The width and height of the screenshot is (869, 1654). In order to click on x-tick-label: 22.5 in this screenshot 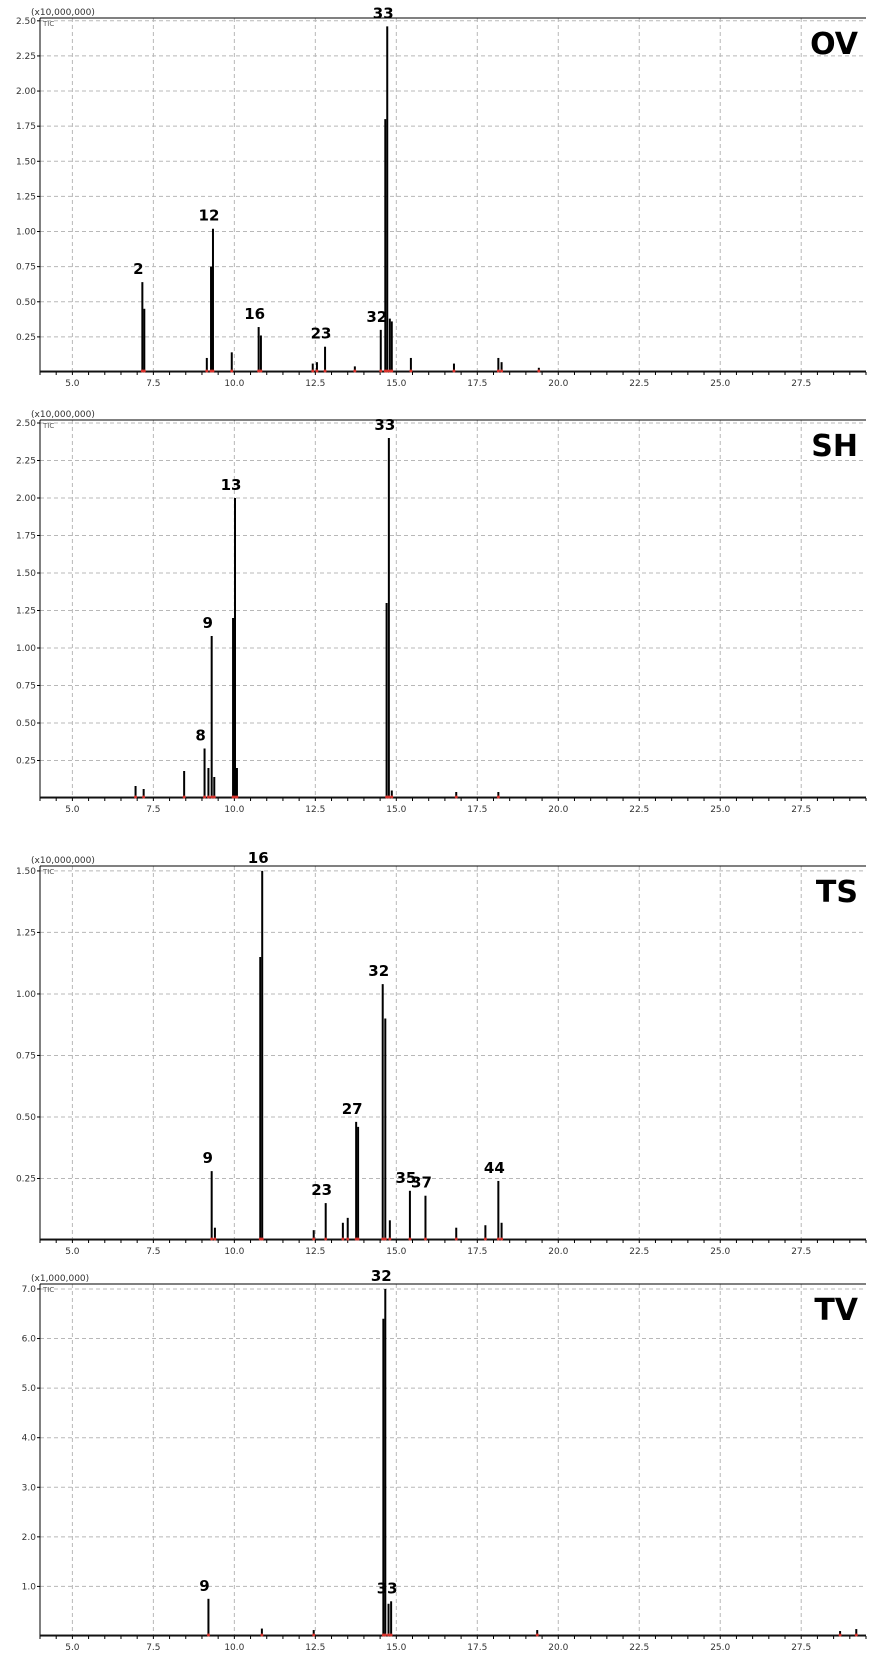, I will do `click(639, 810)`.